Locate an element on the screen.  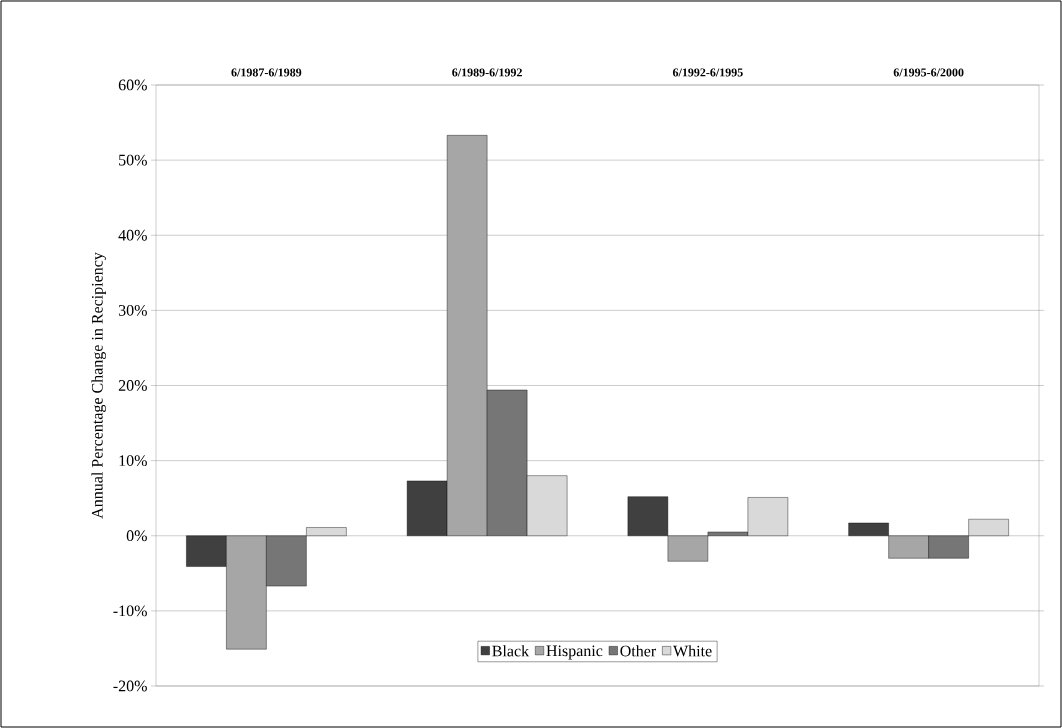
y-tick-label: 30% is located at coordinates (132, 310).